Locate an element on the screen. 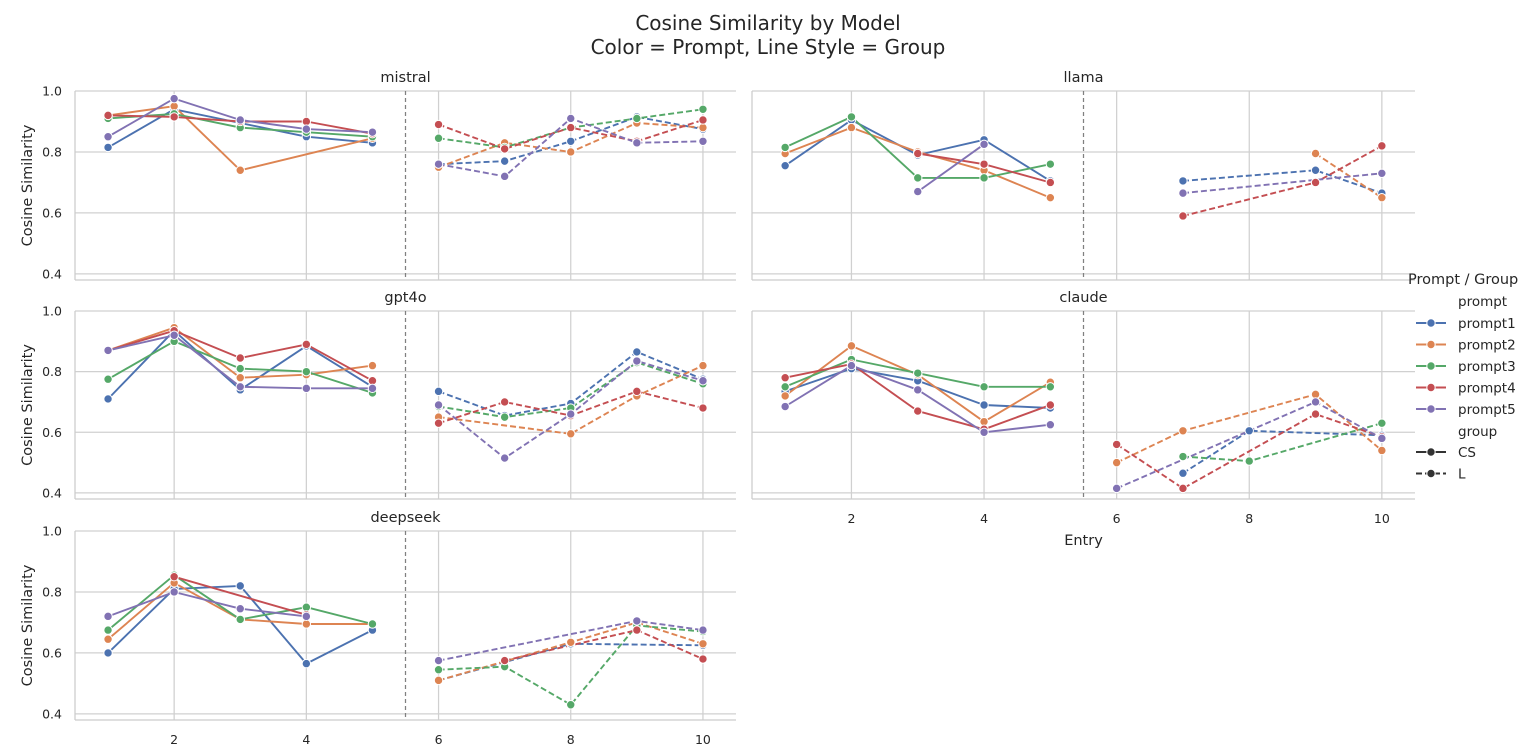 This screenshot has width=1536, height=754. panel-mistral: mistral 0.4 0.6 0.8 1.0 Cosine Similarity is located at coordinates (378, 175).